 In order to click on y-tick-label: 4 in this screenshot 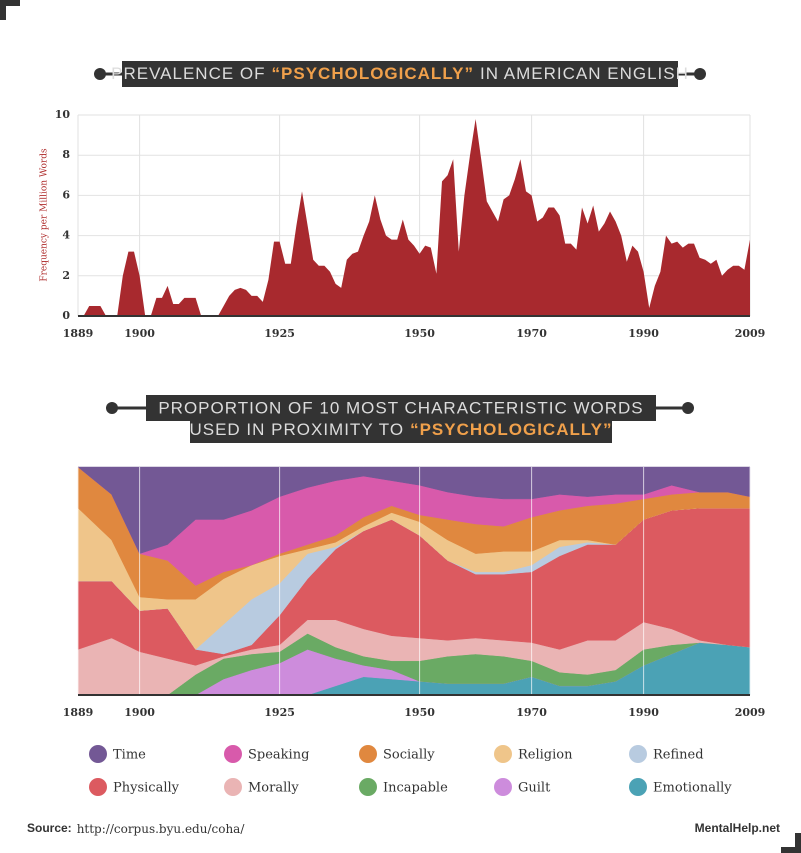, I will do `click(66, 235)`.